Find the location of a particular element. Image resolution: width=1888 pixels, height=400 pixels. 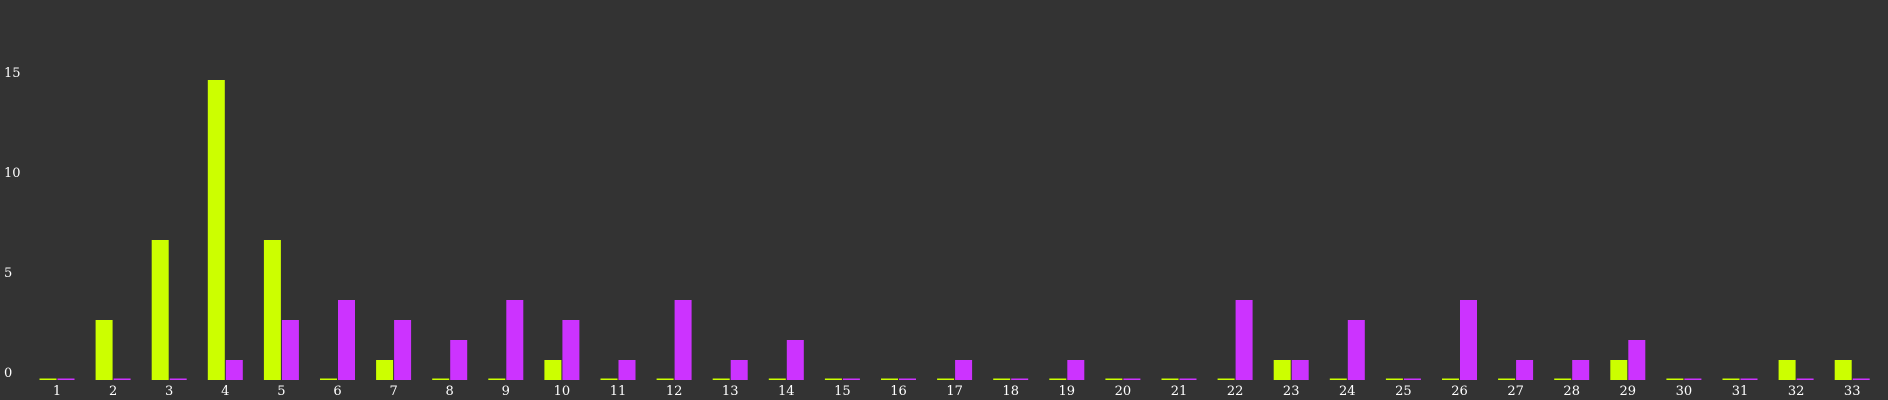

x-tick-label: 12 is located at coordinates (674, 391).